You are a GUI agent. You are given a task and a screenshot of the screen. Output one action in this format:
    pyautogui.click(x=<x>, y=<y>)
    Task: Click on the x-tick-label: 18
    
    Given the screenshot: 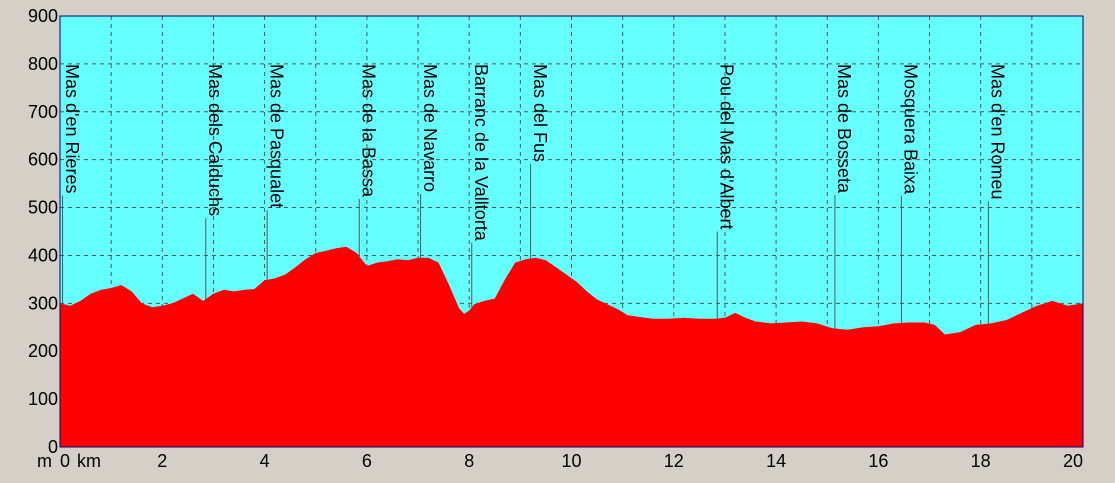 What is the action you would take?
    pyautogui.click(x=981, y=461)
    